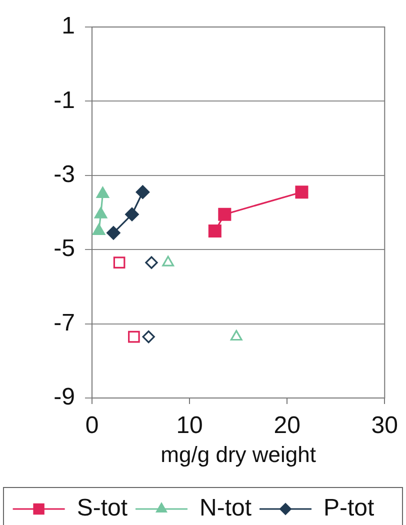  I want to click on y-tick-label: -1, so click(64, 100).